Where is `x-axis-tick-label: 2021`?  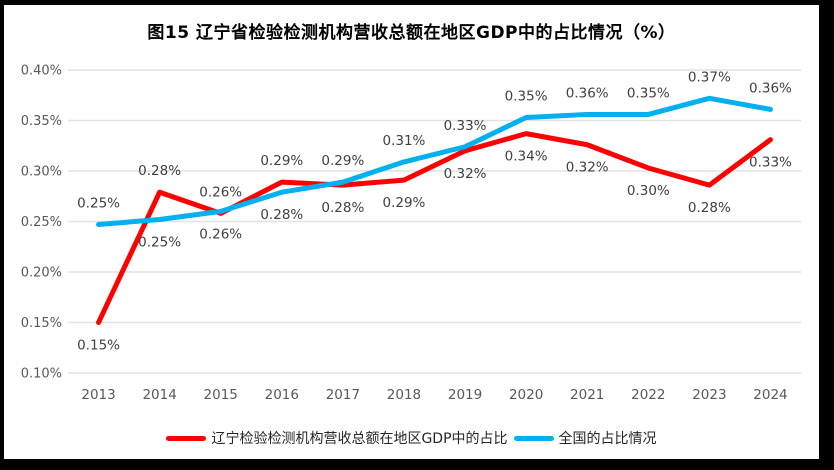 x-axis-tick-label: 2021 is located at coordinates (587, 395).